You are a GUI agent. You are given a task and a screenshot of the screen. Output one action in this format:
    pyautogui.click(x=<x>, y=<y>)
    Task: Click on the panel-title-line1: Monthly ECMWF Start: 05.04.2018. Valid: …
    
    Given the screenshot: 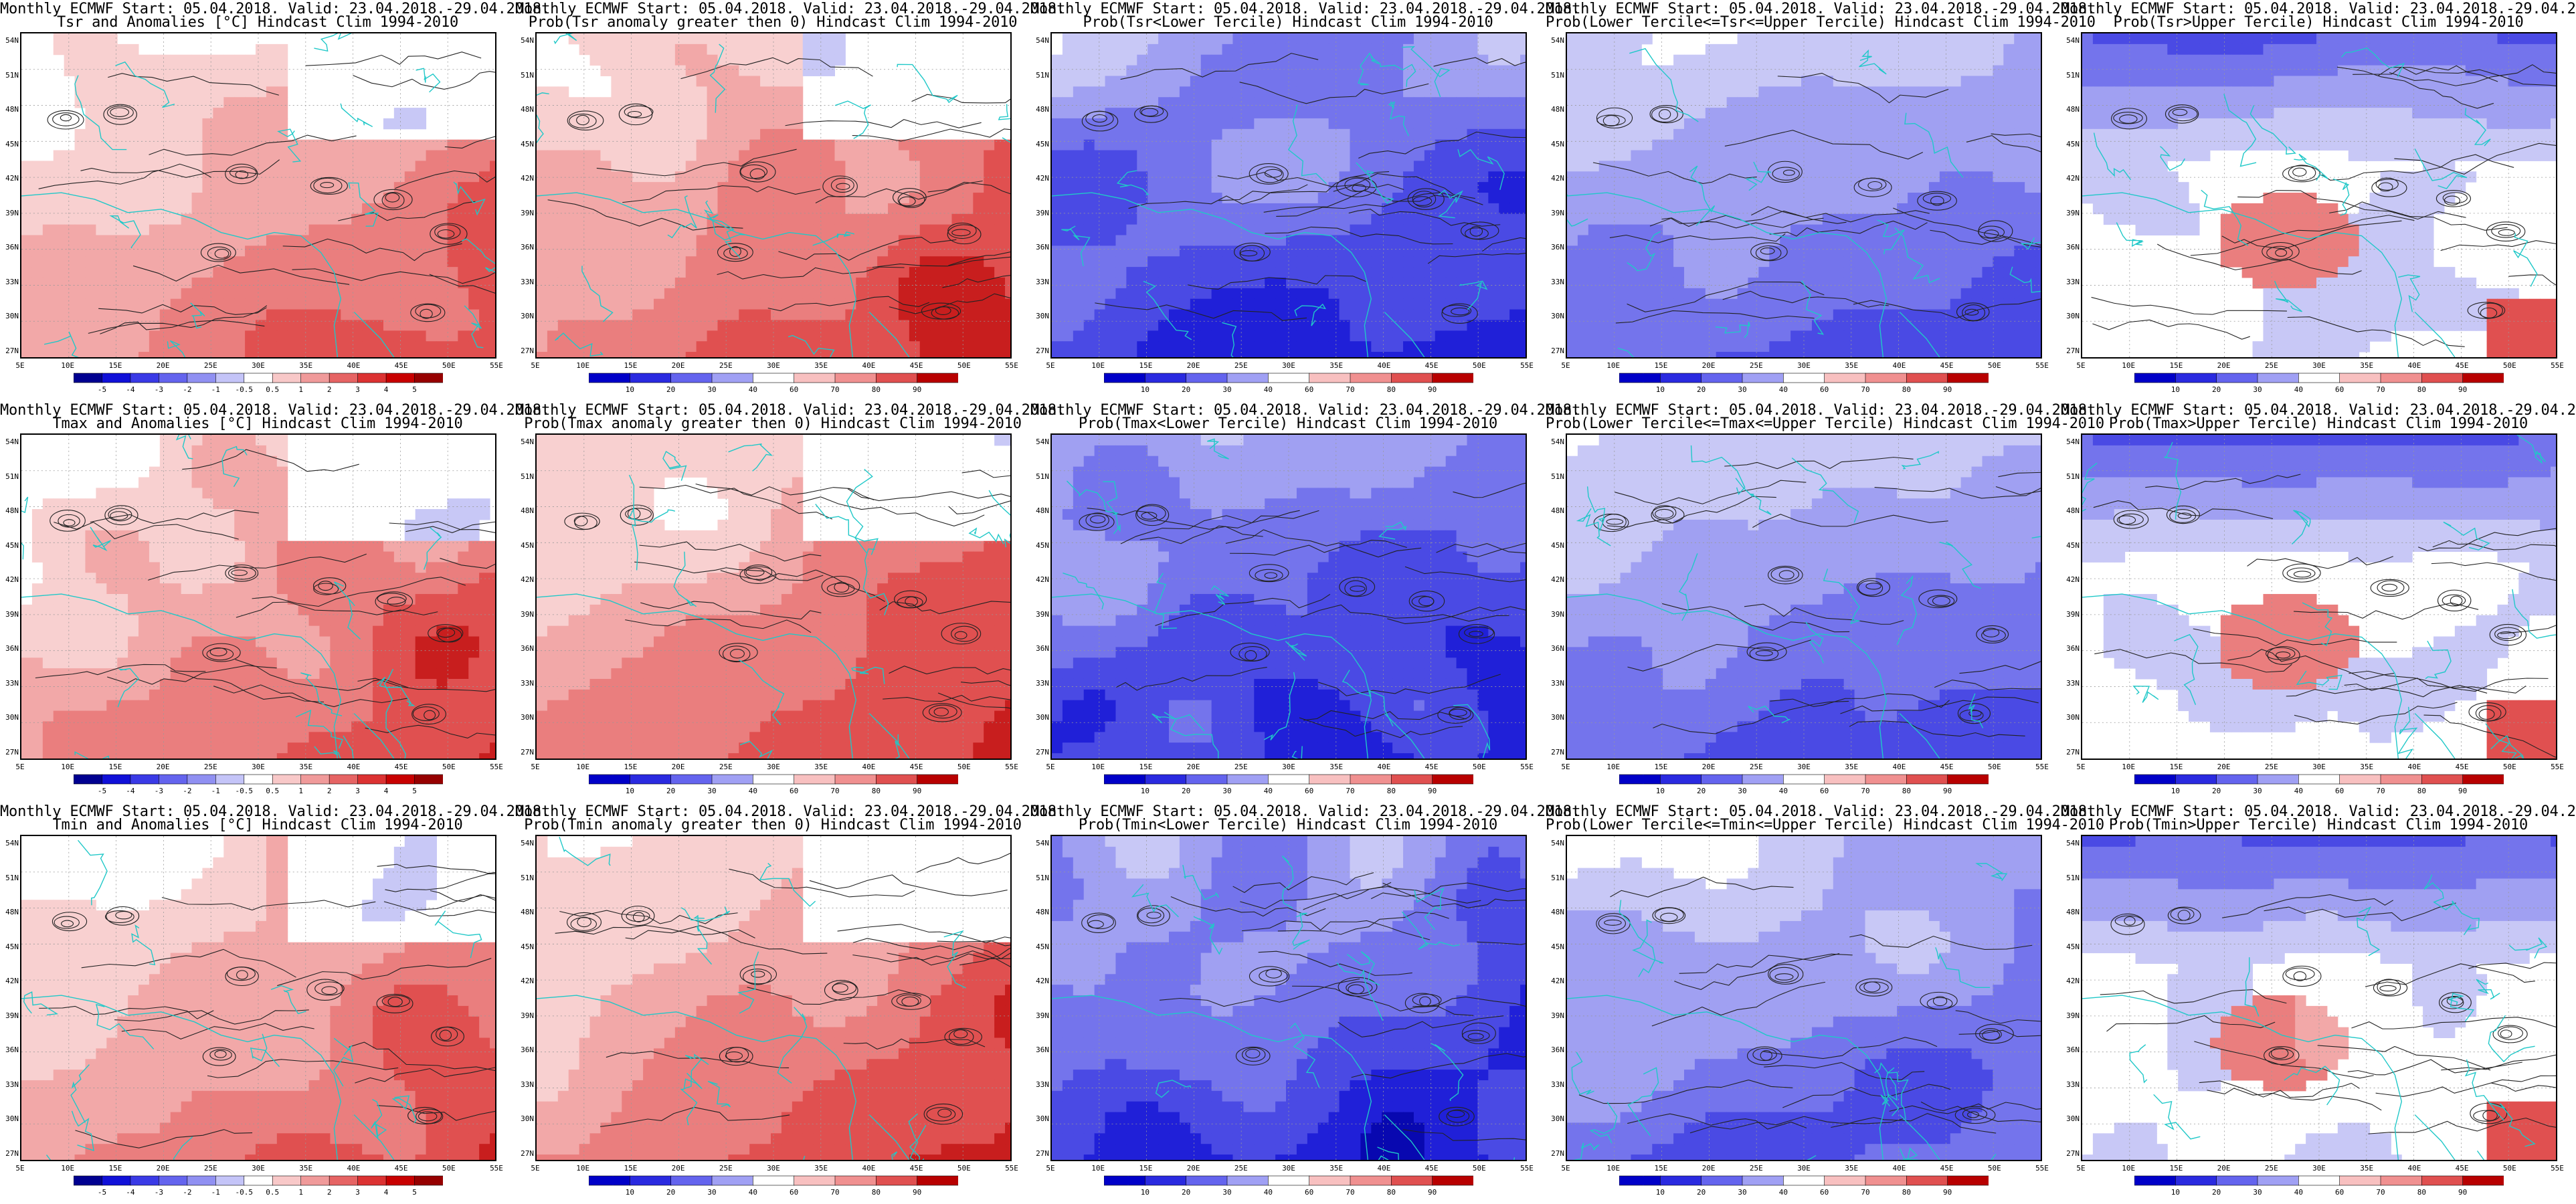 What is the action you would take?
    pyautogui.click(x=790, y=410)
    